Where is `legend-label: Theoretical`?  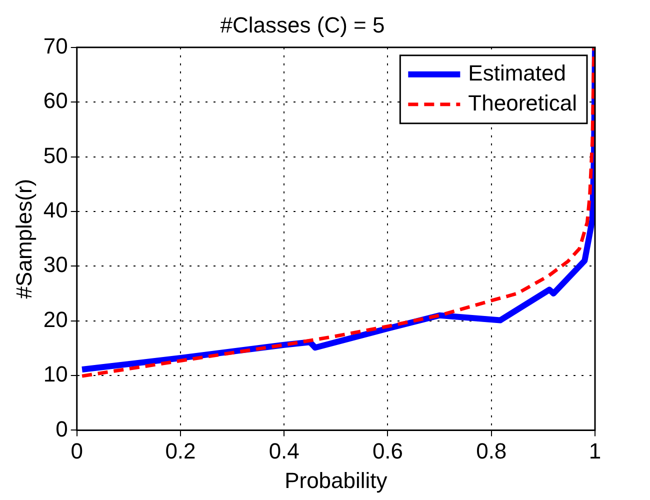
legend-label: Theoretical is located at coordinates (523, 103).